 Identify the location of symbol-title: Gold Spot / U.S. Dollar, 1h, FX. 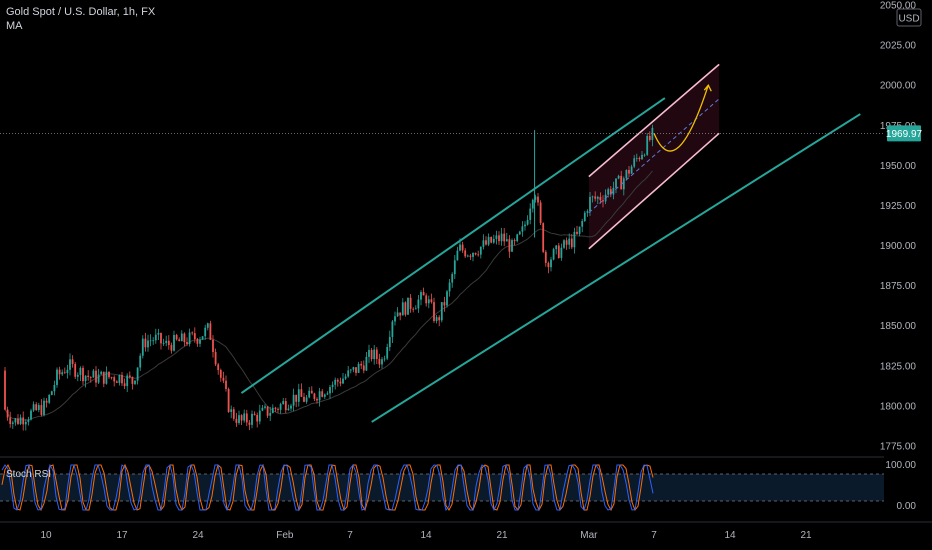
(81, 12).